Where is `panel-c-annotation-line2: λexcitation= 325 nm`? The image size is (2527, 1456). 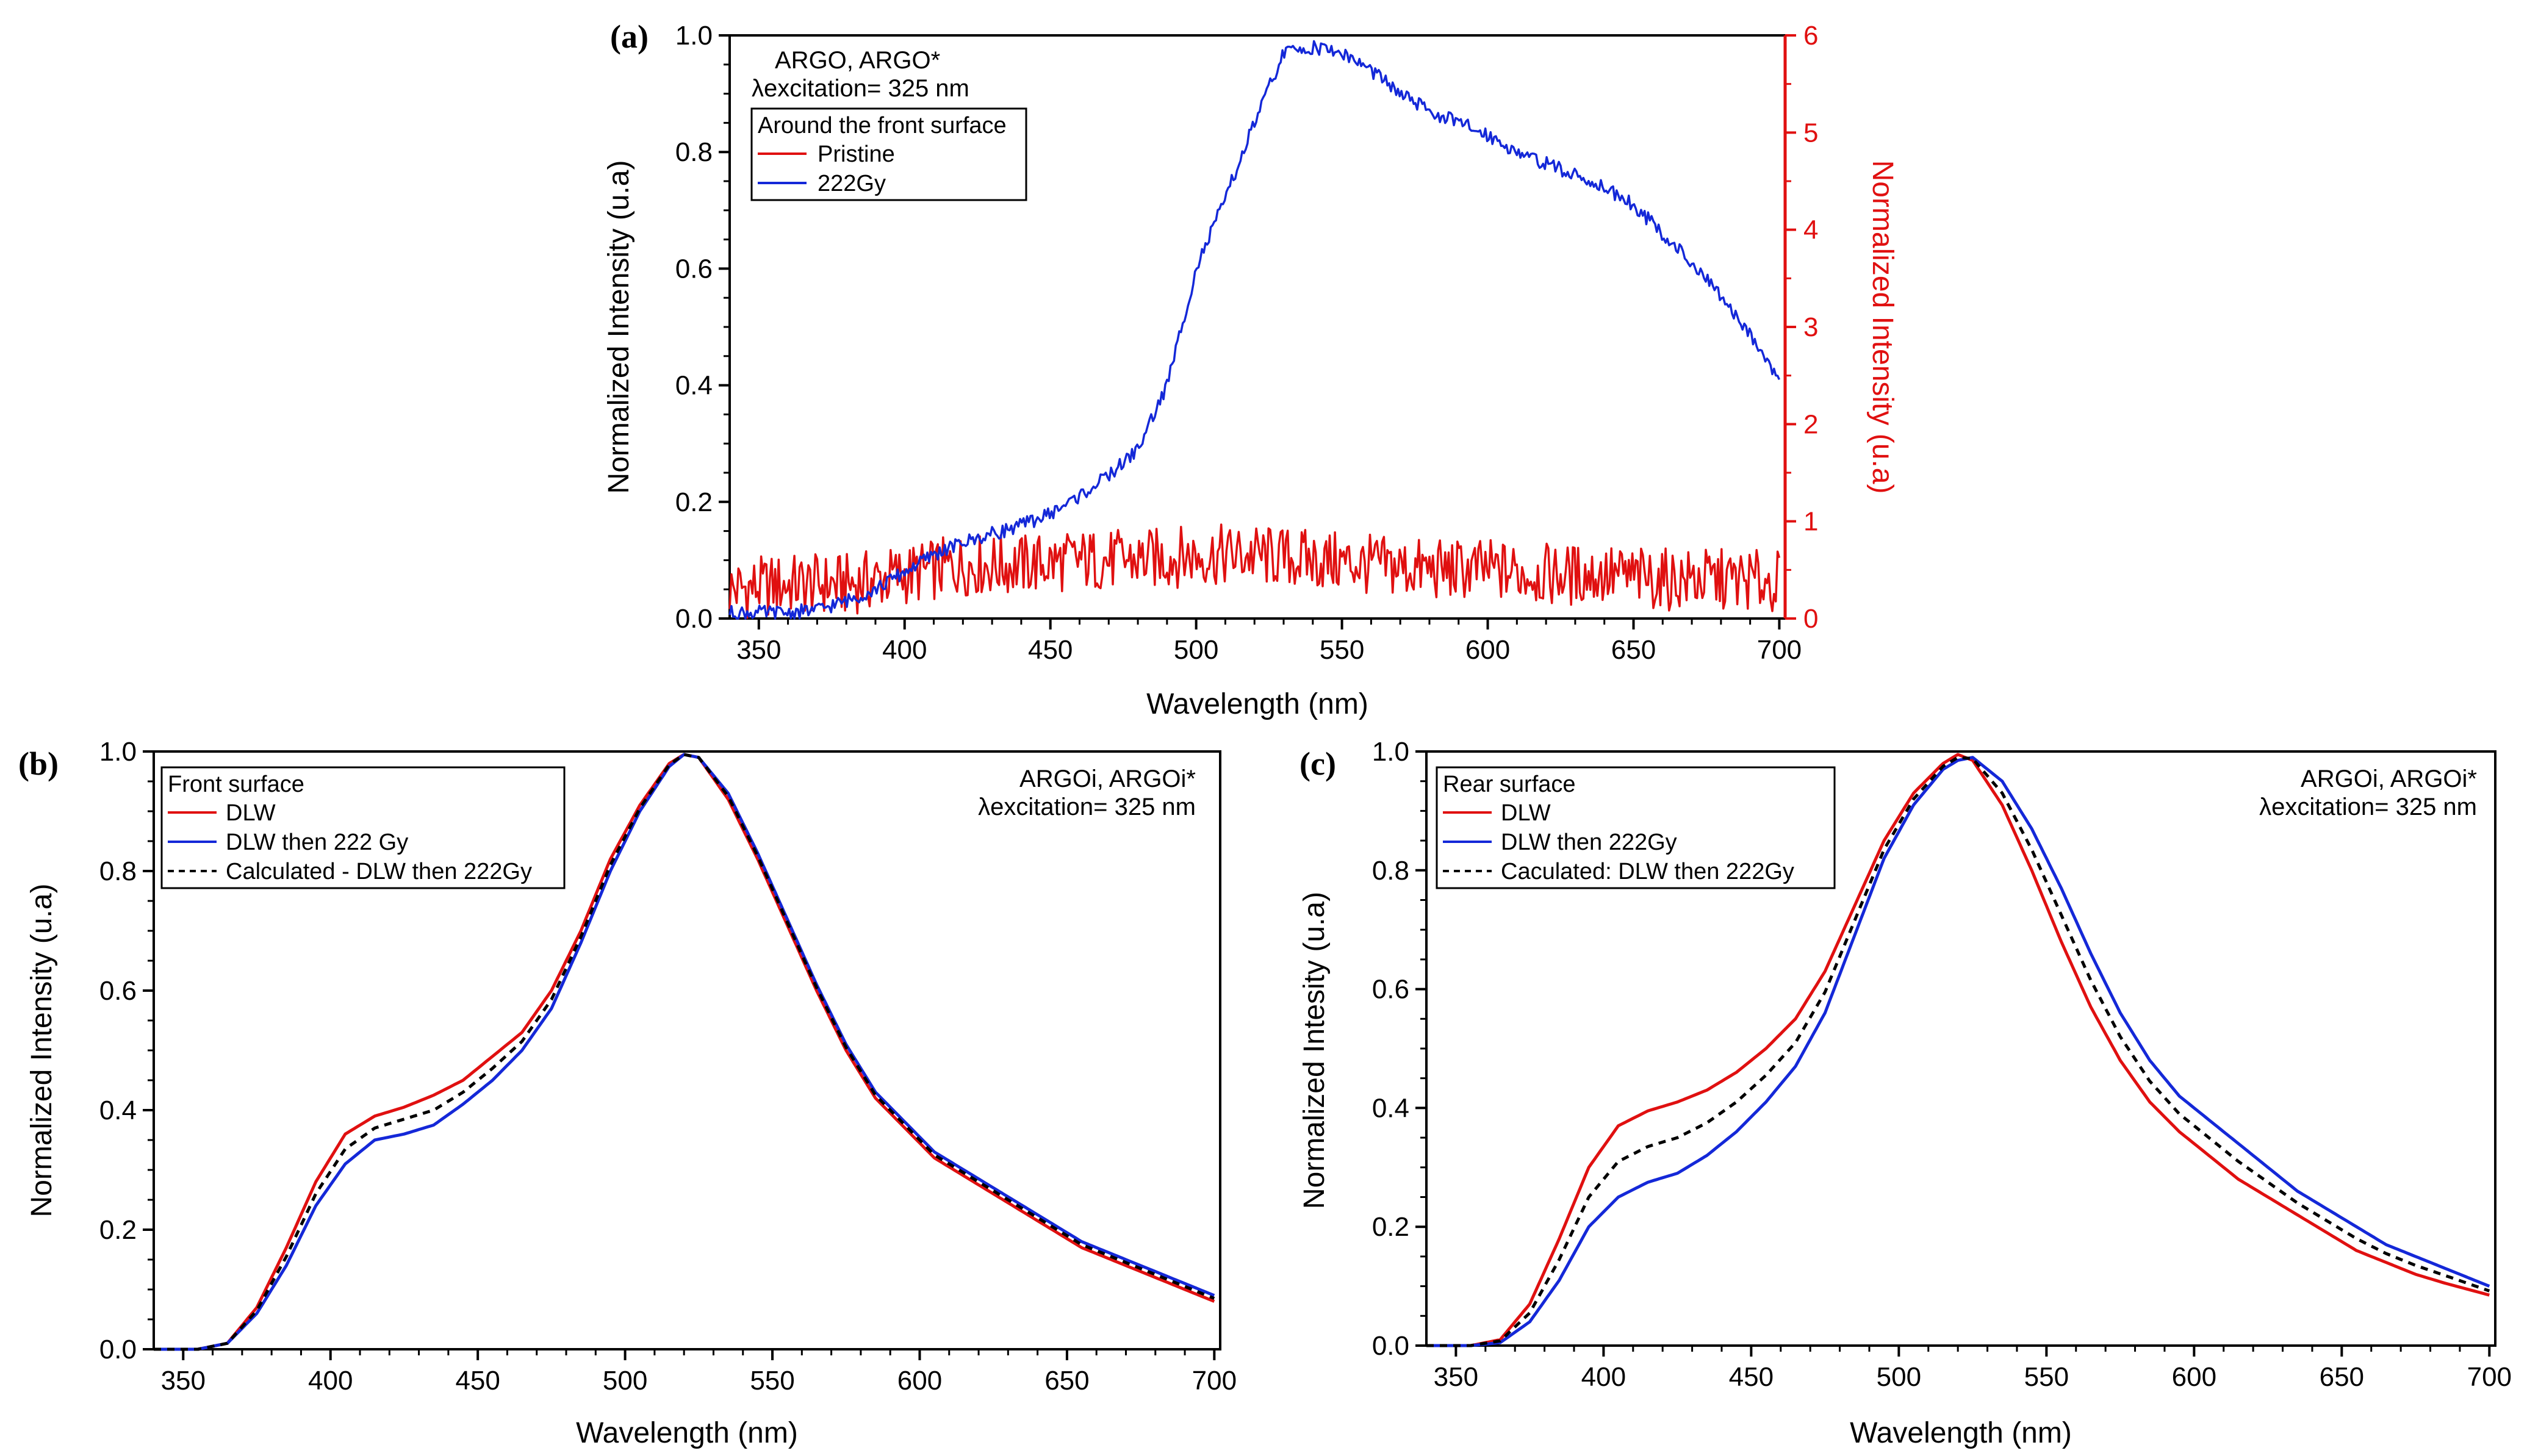
panel-c-annotation-line2: λexcitation= 325 nm is located at coordinates (2368, 807).